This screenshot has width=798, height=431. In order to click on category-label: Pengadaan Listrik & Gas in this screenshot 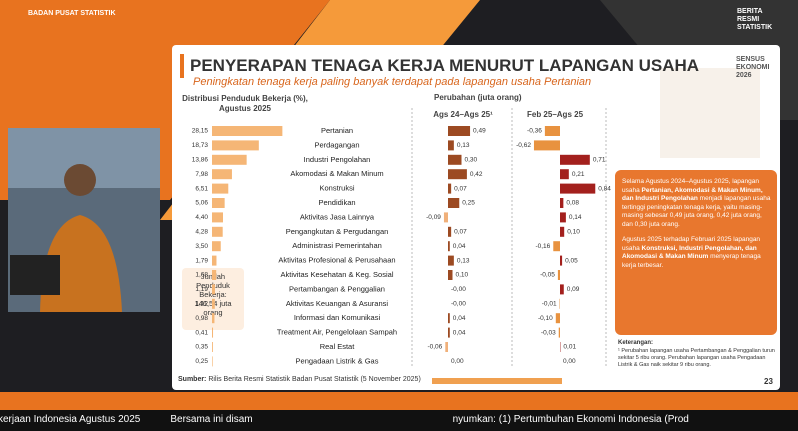, I will do `click(337, 360)`.